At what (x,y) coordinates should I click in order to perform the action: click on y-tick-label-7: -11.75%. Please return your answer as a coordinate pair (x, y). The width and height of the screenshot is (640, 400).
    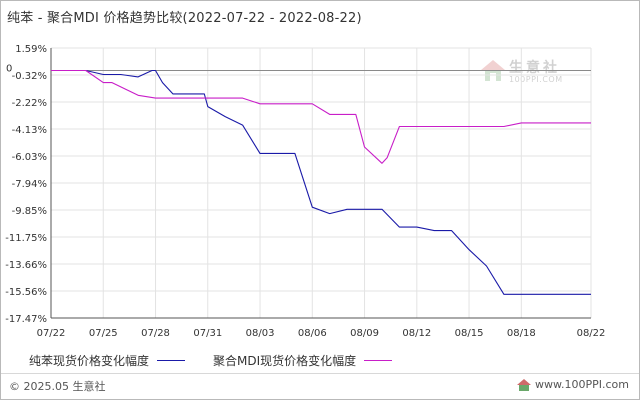
    Looking at the image, I should click on (26, 238).